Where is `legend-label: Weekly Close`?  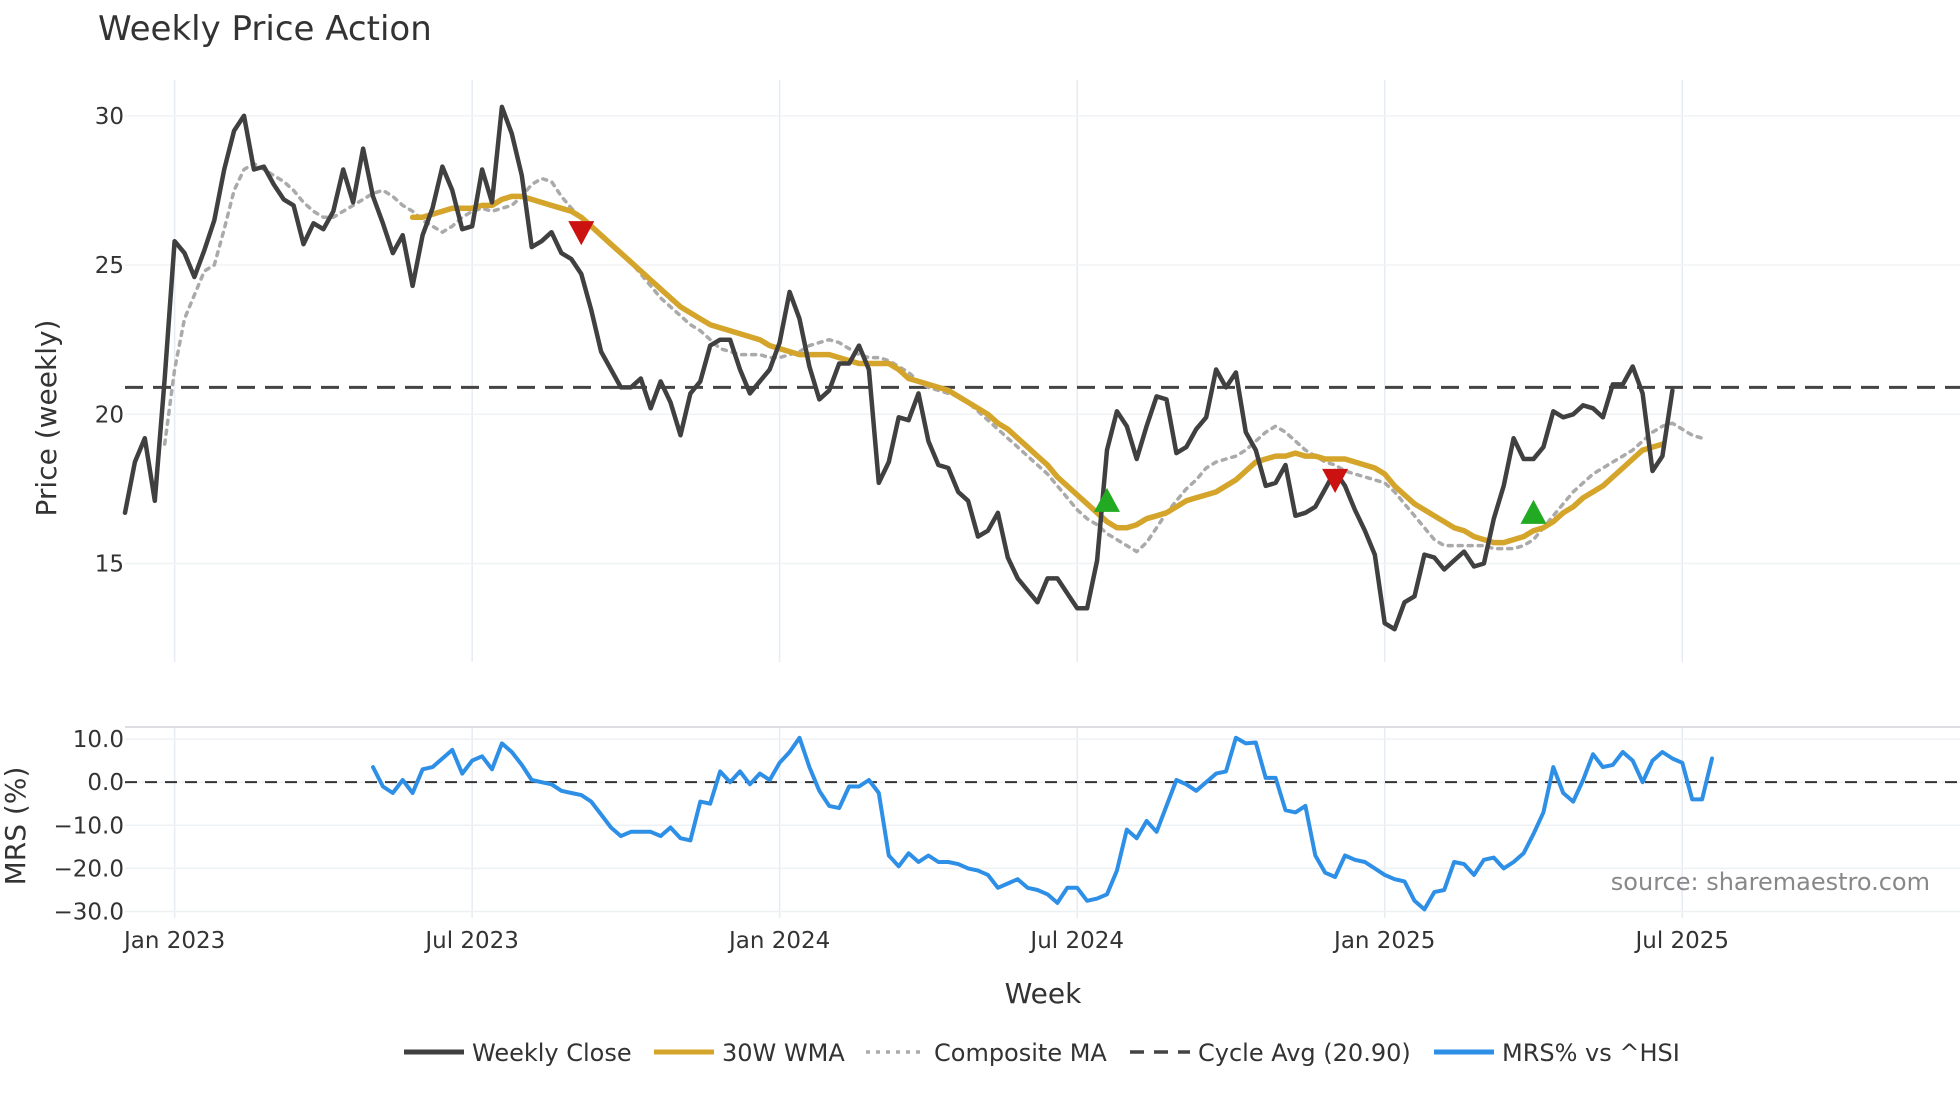 legend-label: Weekly Close is located at coordinates (552, 1053).